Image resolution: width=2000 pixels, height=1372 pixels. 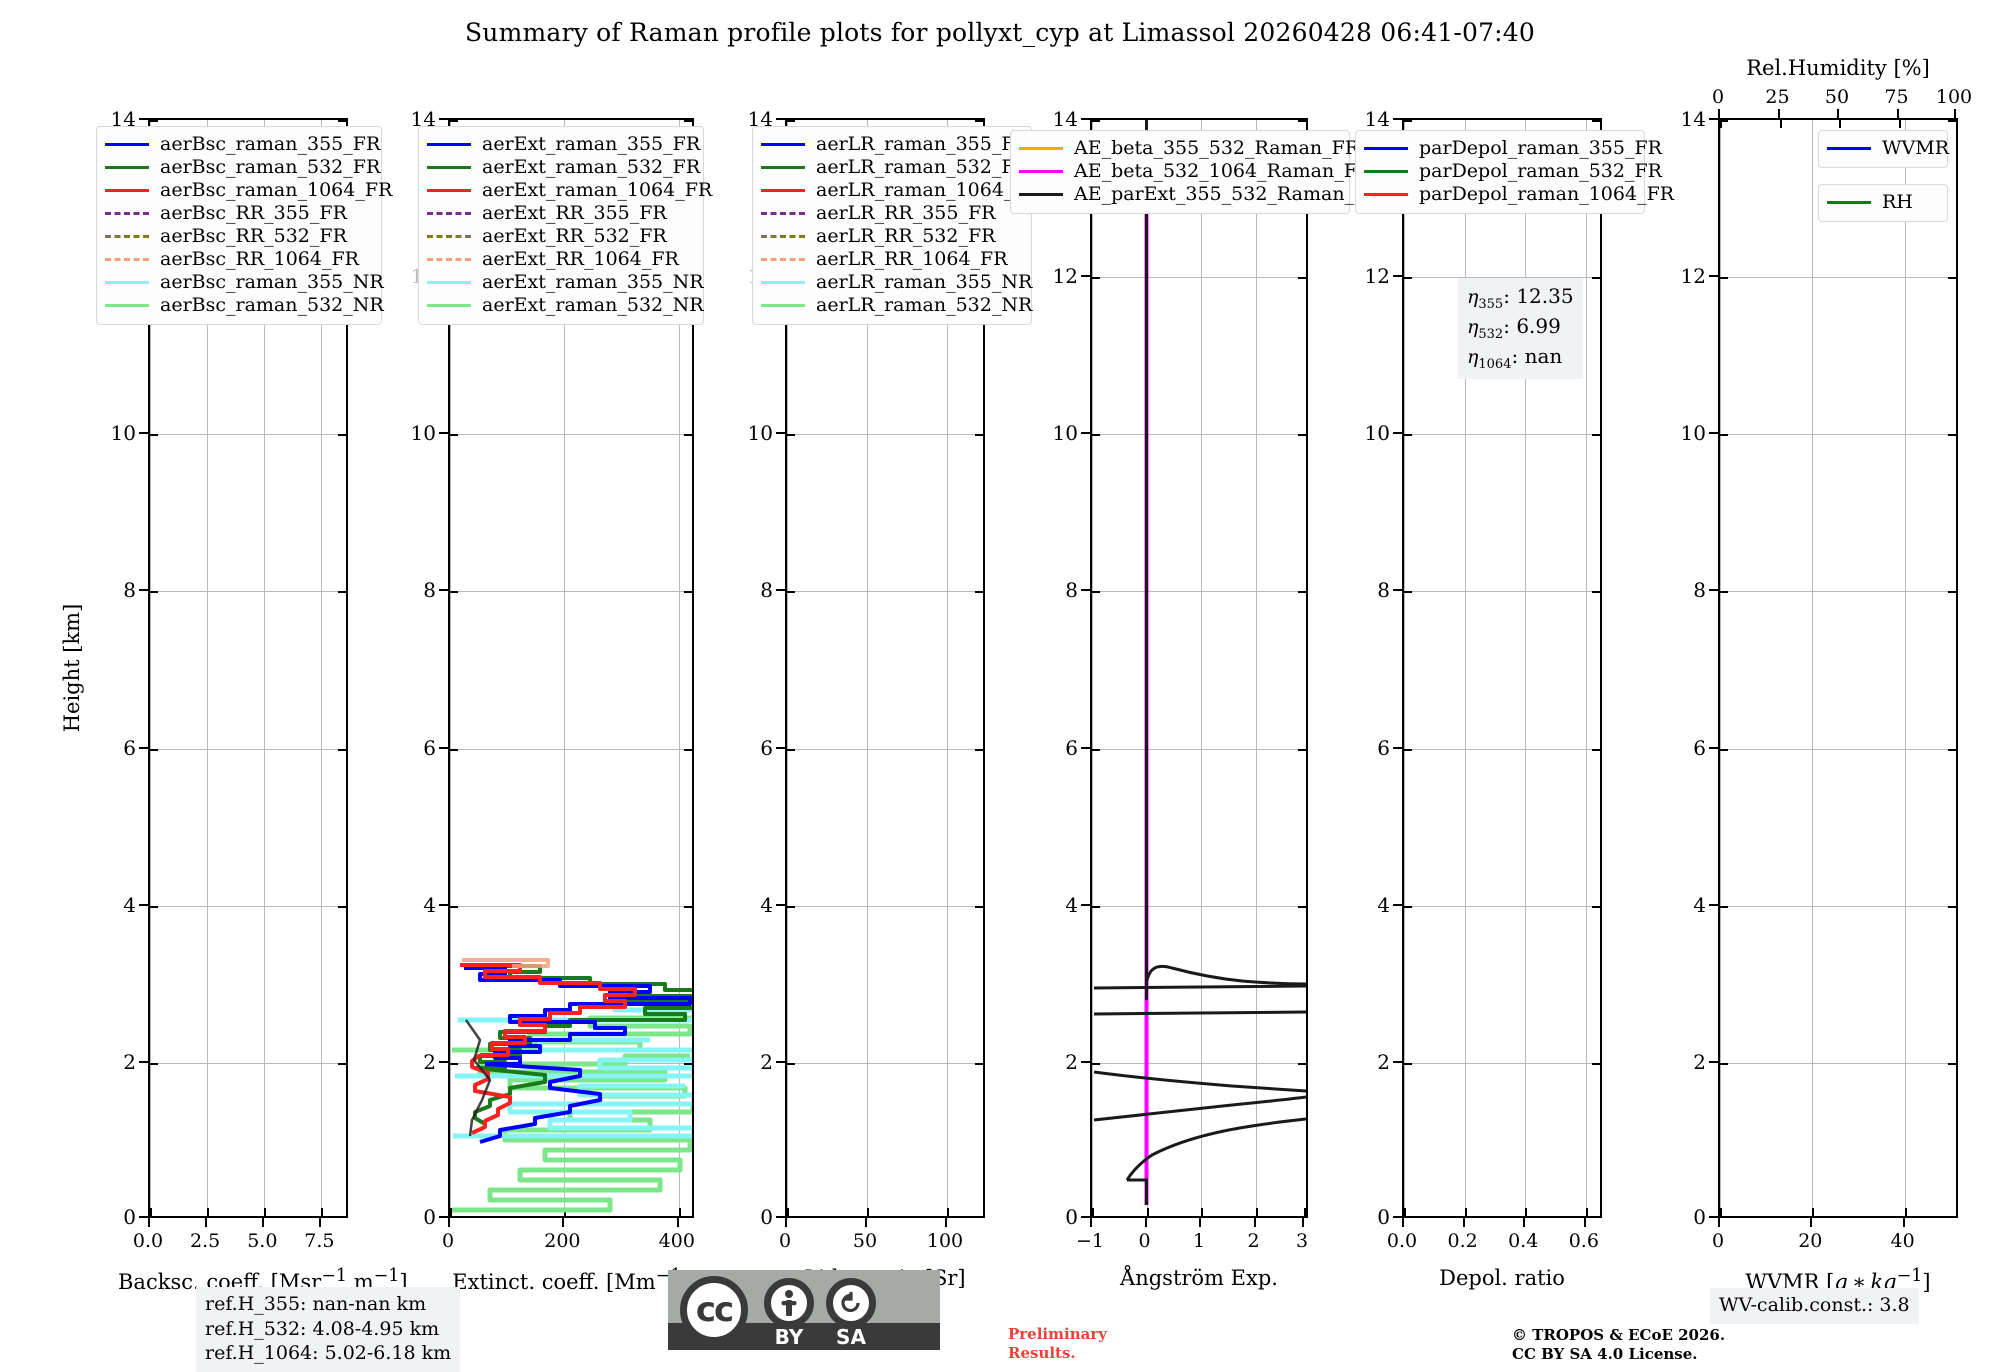 I want to click on legend-rh: RH, so click(x=1883, y=203).